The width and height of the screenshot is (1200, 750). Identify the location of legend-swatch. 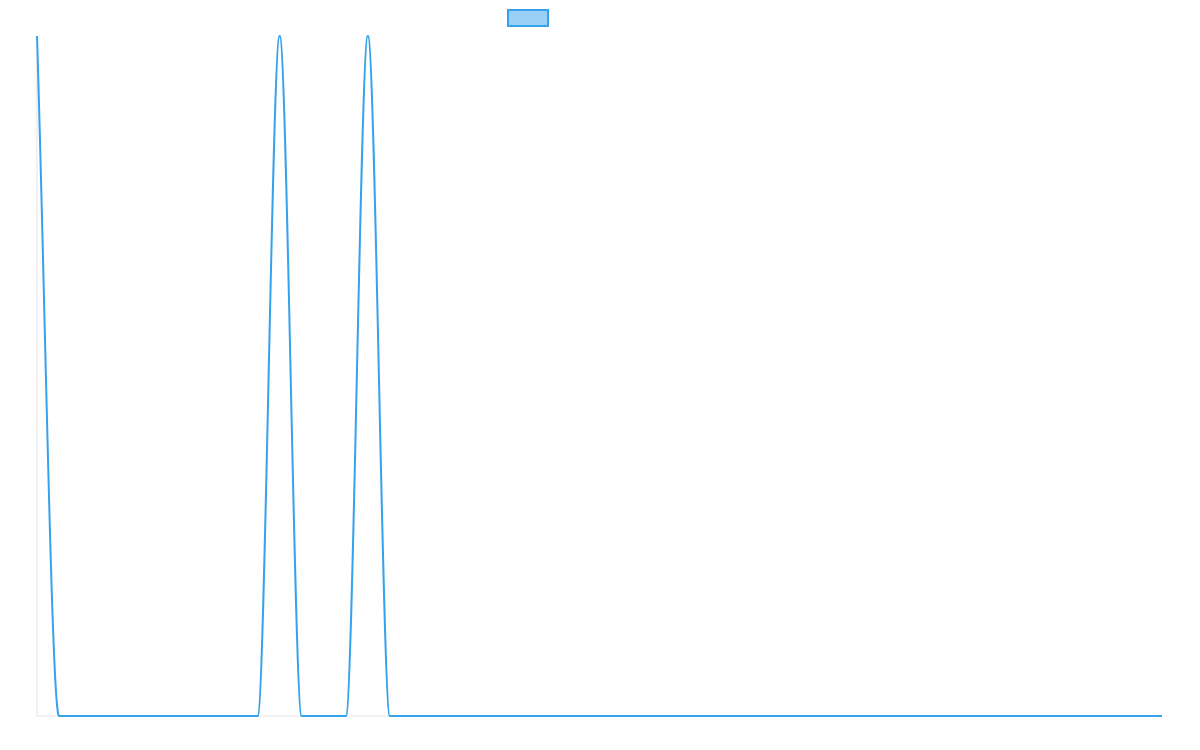
(528, 18).